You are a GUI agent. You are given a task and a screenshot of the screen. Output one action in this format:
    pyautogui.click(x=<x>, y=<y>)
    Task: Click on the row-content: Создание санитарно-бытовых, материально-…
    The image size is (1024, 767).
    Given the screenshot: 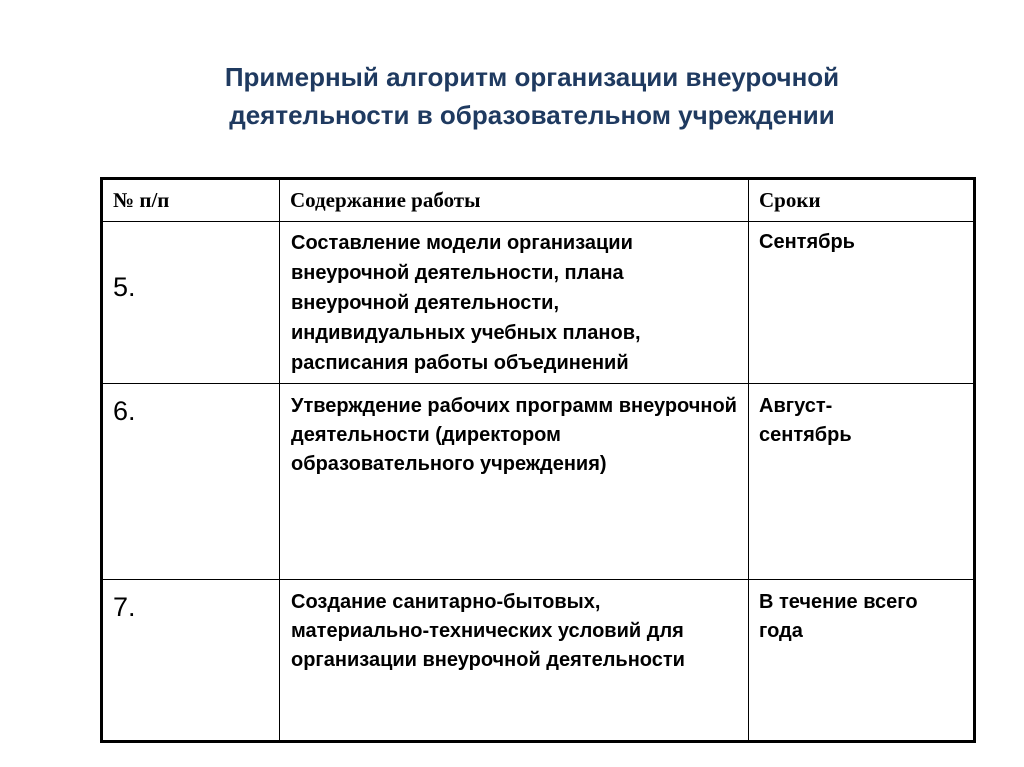 What is the action you would take?
    pyautogui.click(x=514, y=660)
    